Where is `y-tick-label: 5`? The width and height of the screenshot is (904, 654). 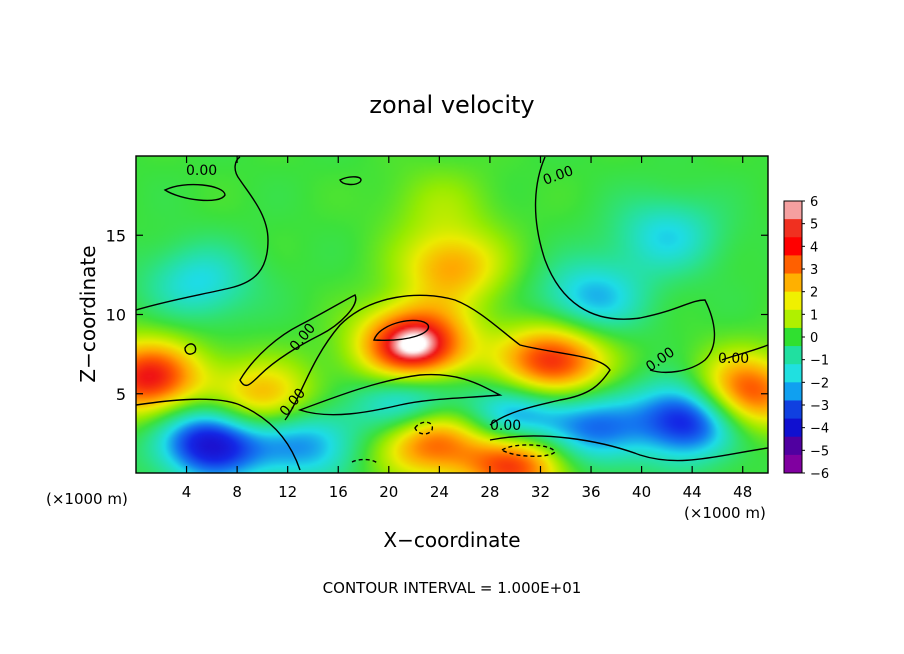 y-tick-label: 5 is located at coordinates (121, 394).